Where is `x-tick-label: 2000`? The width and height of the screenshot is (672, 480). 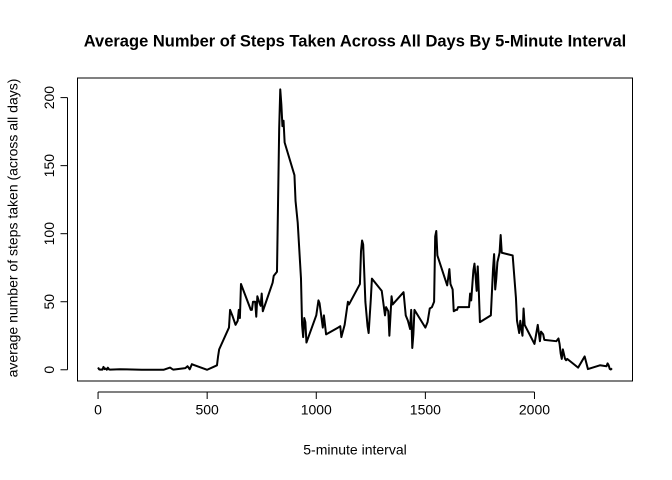 x-tick-label: 2000 is located at coordinates (534, 410).